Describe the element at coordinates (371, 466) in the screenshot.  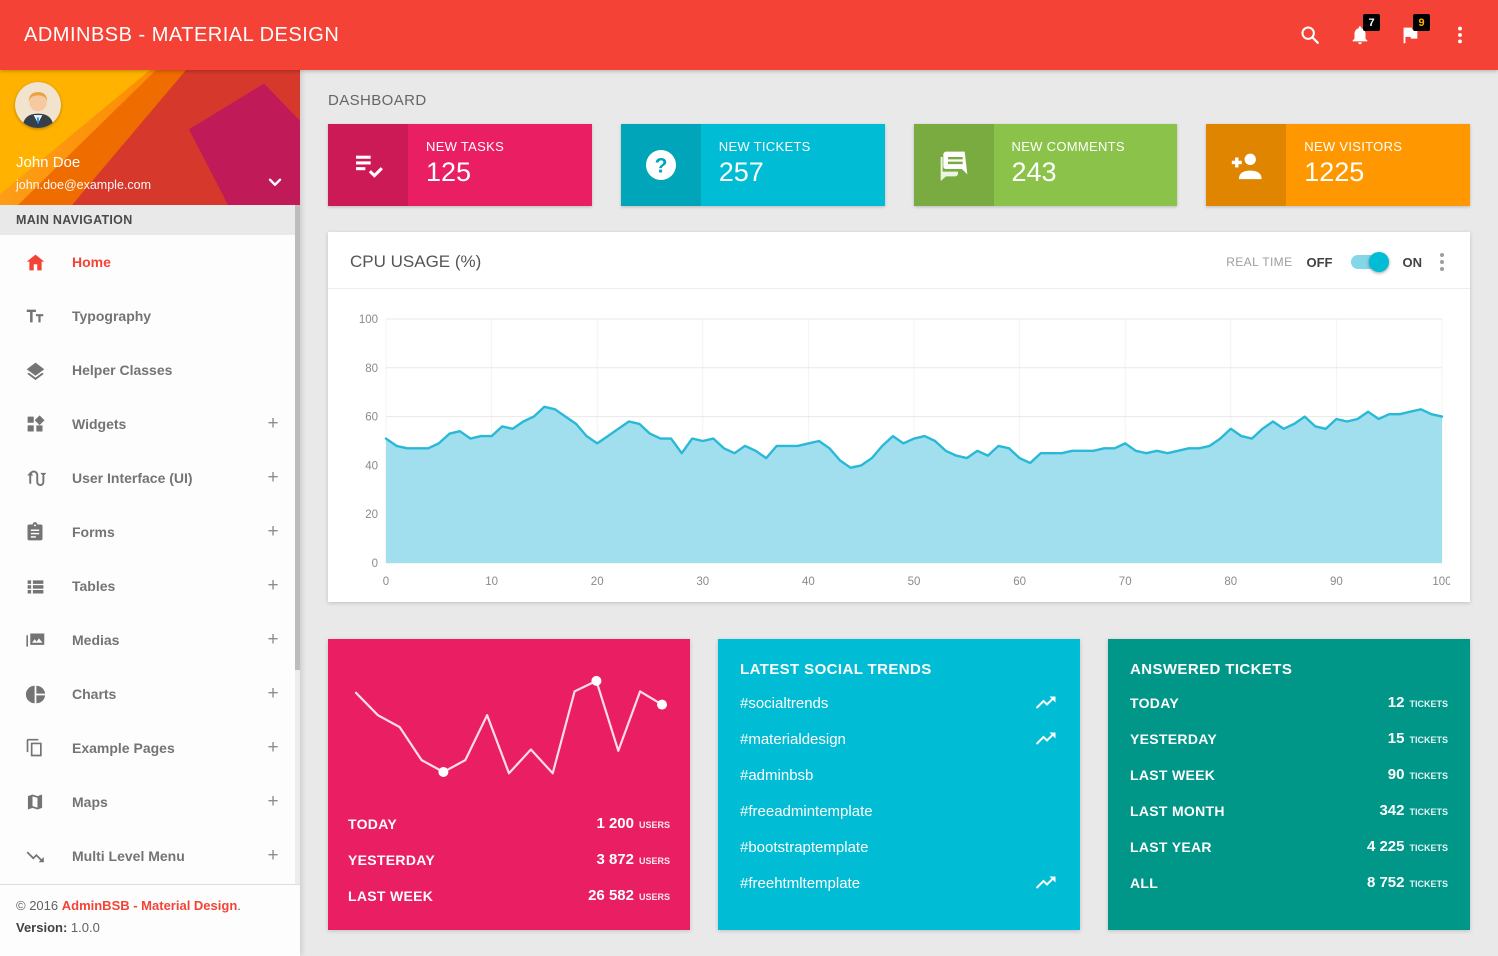
I see `svg-text: 40` at that location.